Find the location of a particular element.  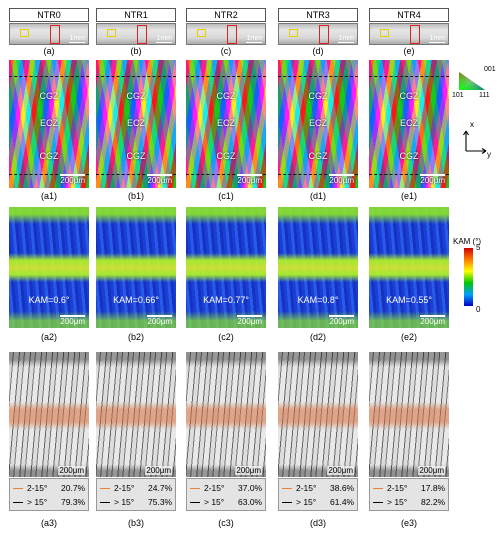

low-angle-row: 2-15° 24.7% is located at coordinates (136, 488).